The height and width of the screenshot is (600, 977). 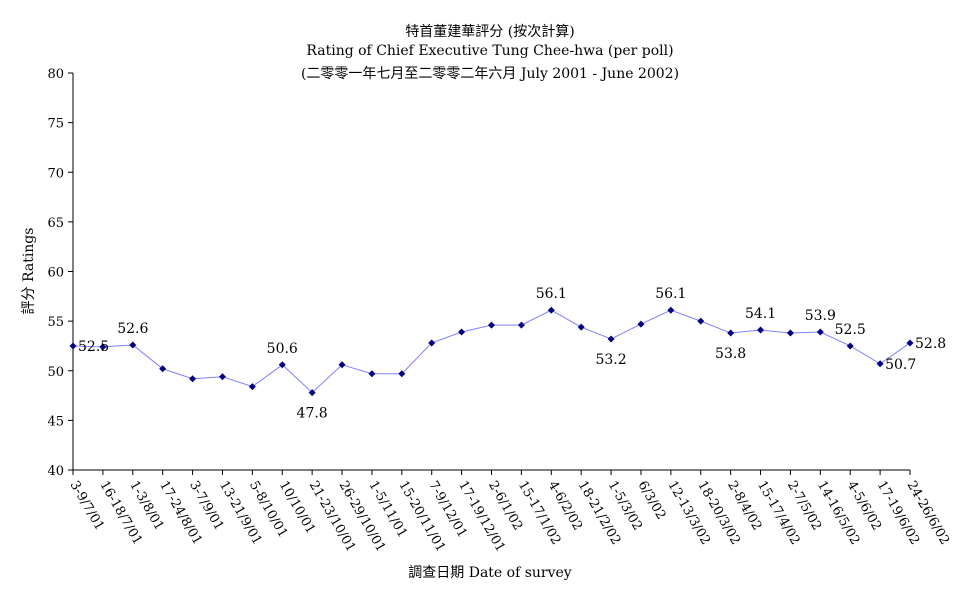 I want to click on chart-title: 特首董建華評分 (按次計算), so click(x=489, y=32).